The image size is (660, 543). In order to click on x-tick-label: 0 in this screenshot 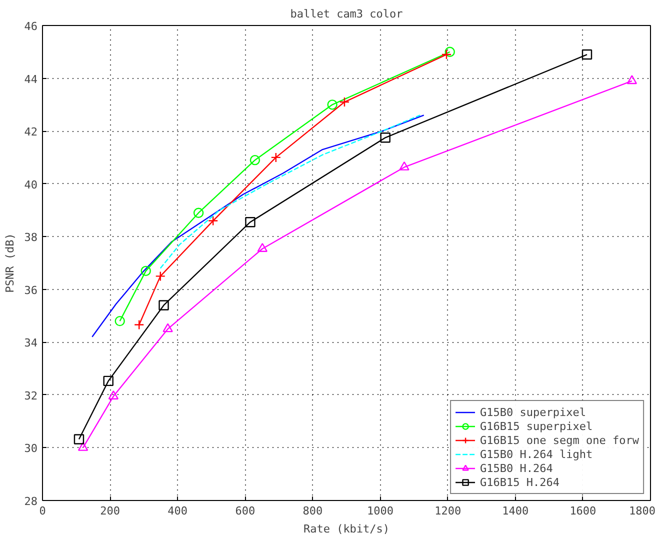, I will do `click(42, 511)`.